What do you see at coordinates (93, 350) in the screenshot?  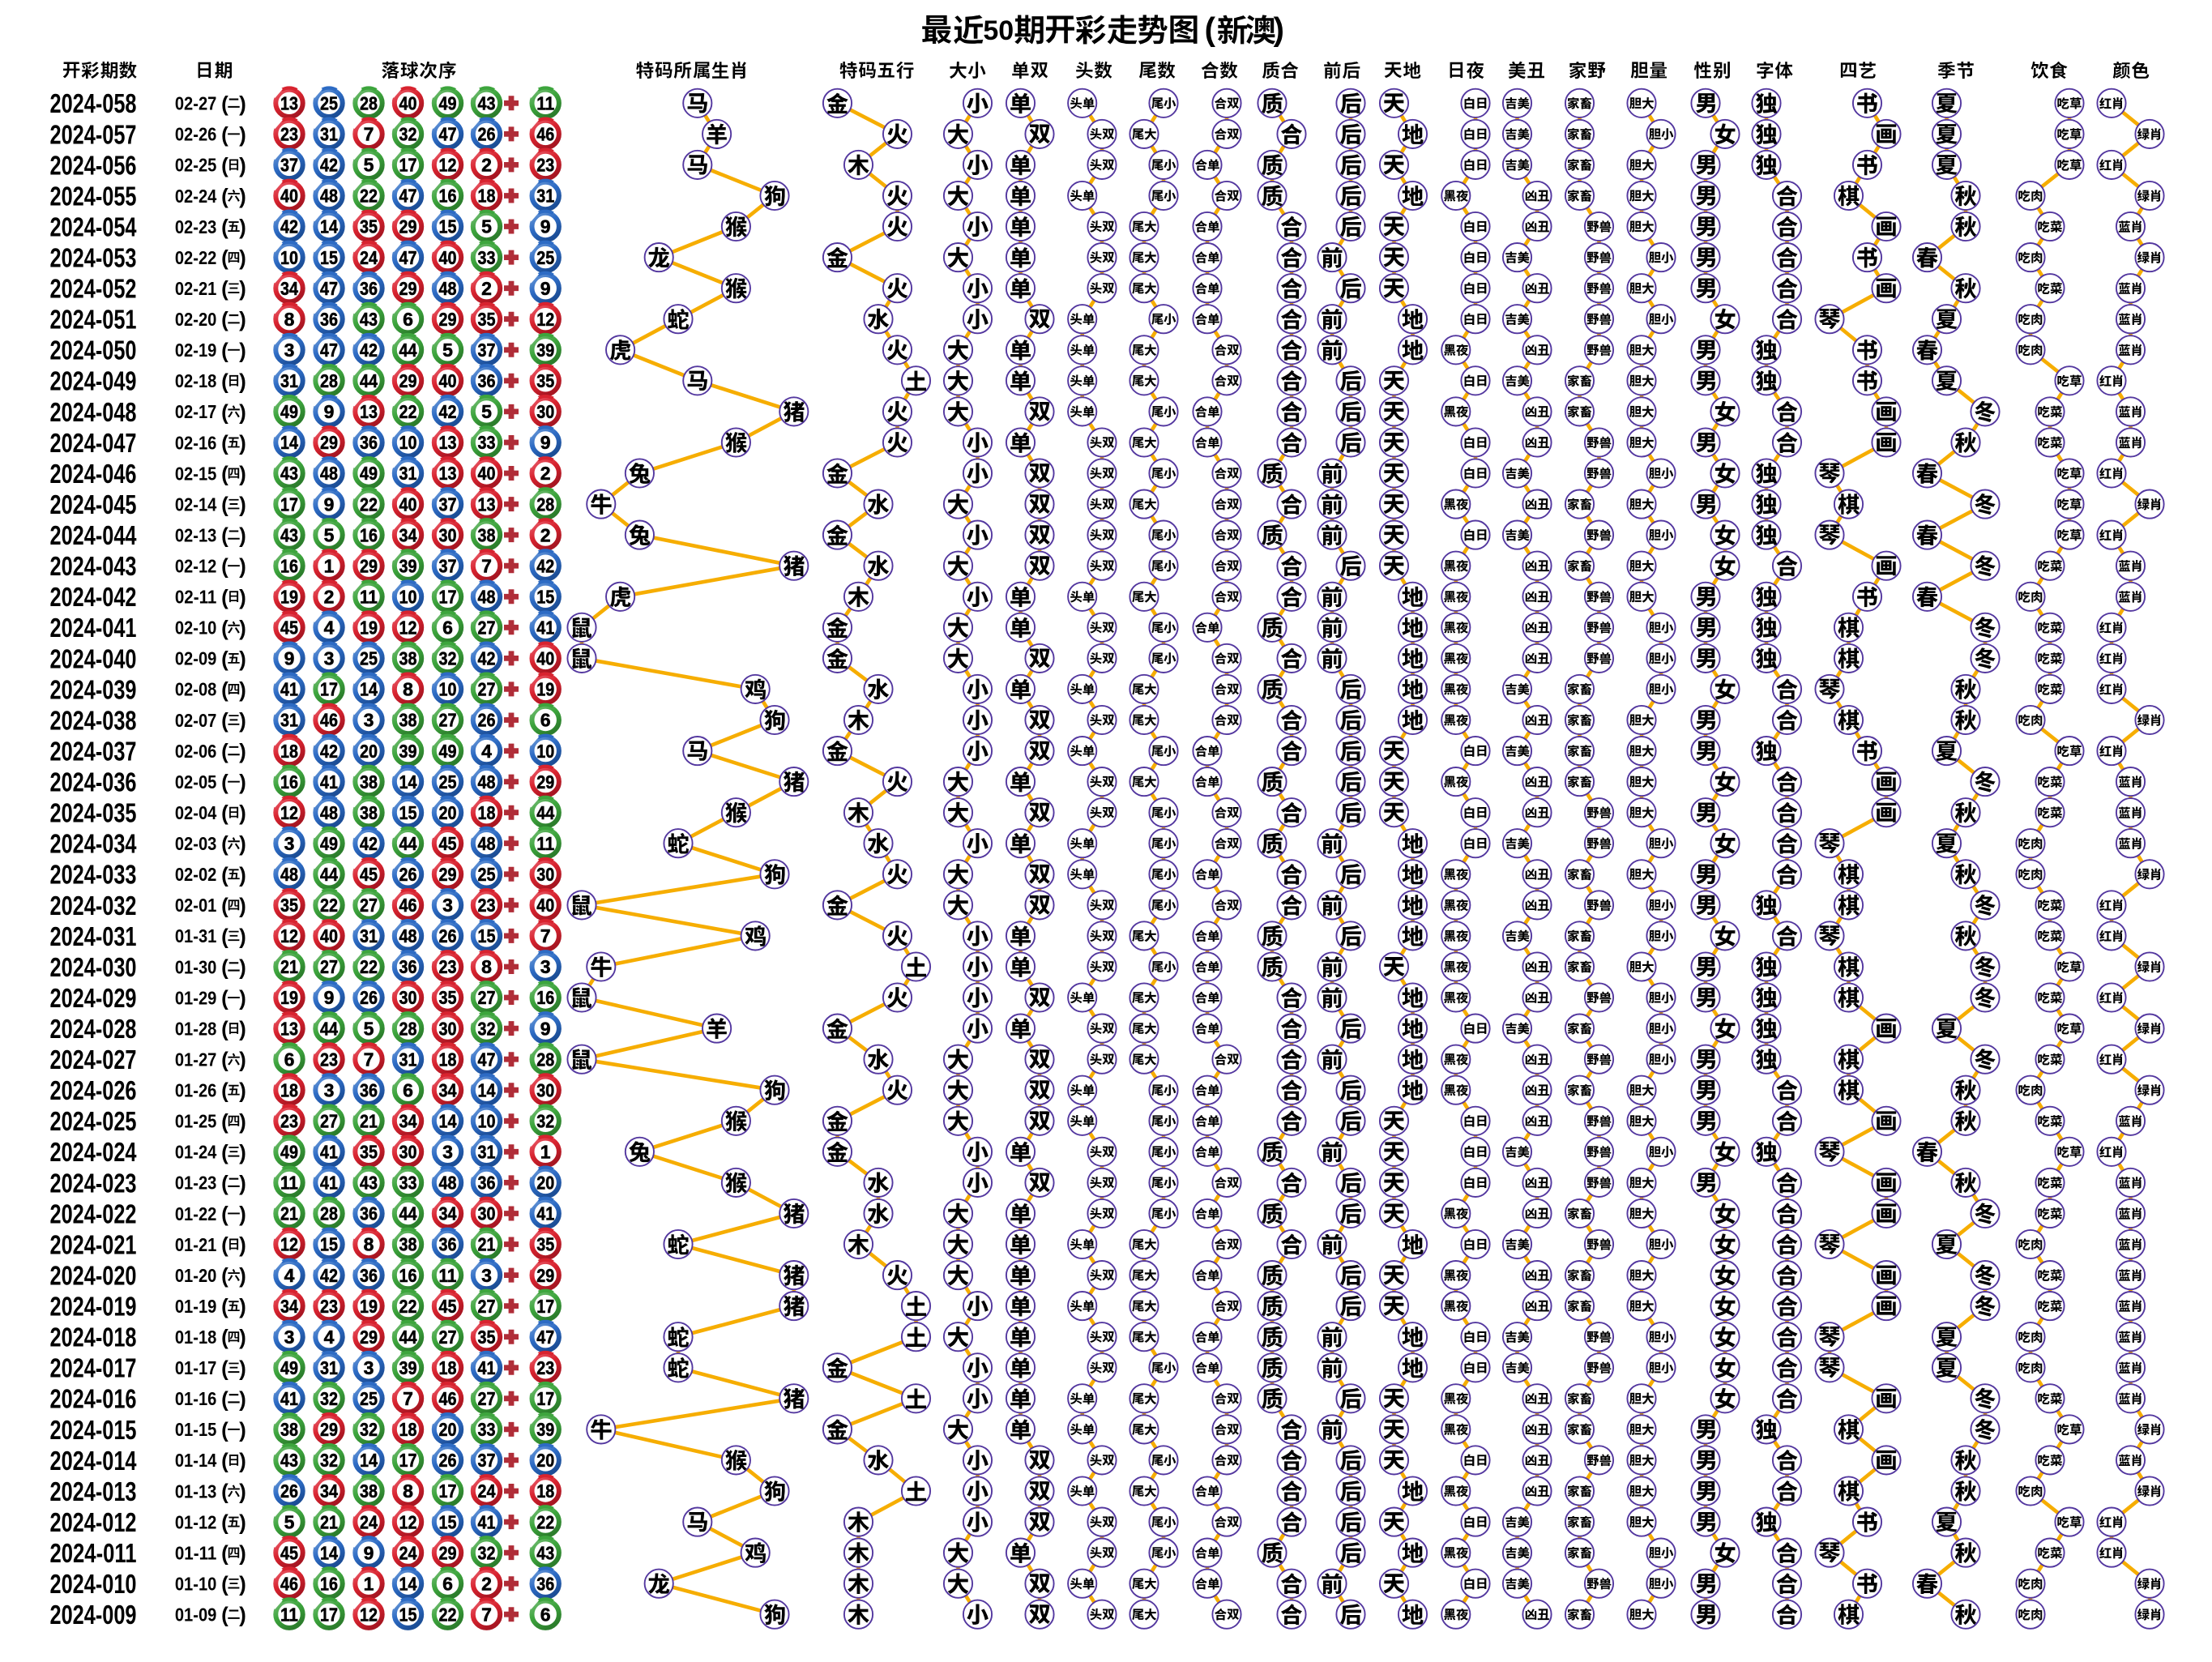 I see `svg-text: 2024-050` at bounding box center [93, 350].